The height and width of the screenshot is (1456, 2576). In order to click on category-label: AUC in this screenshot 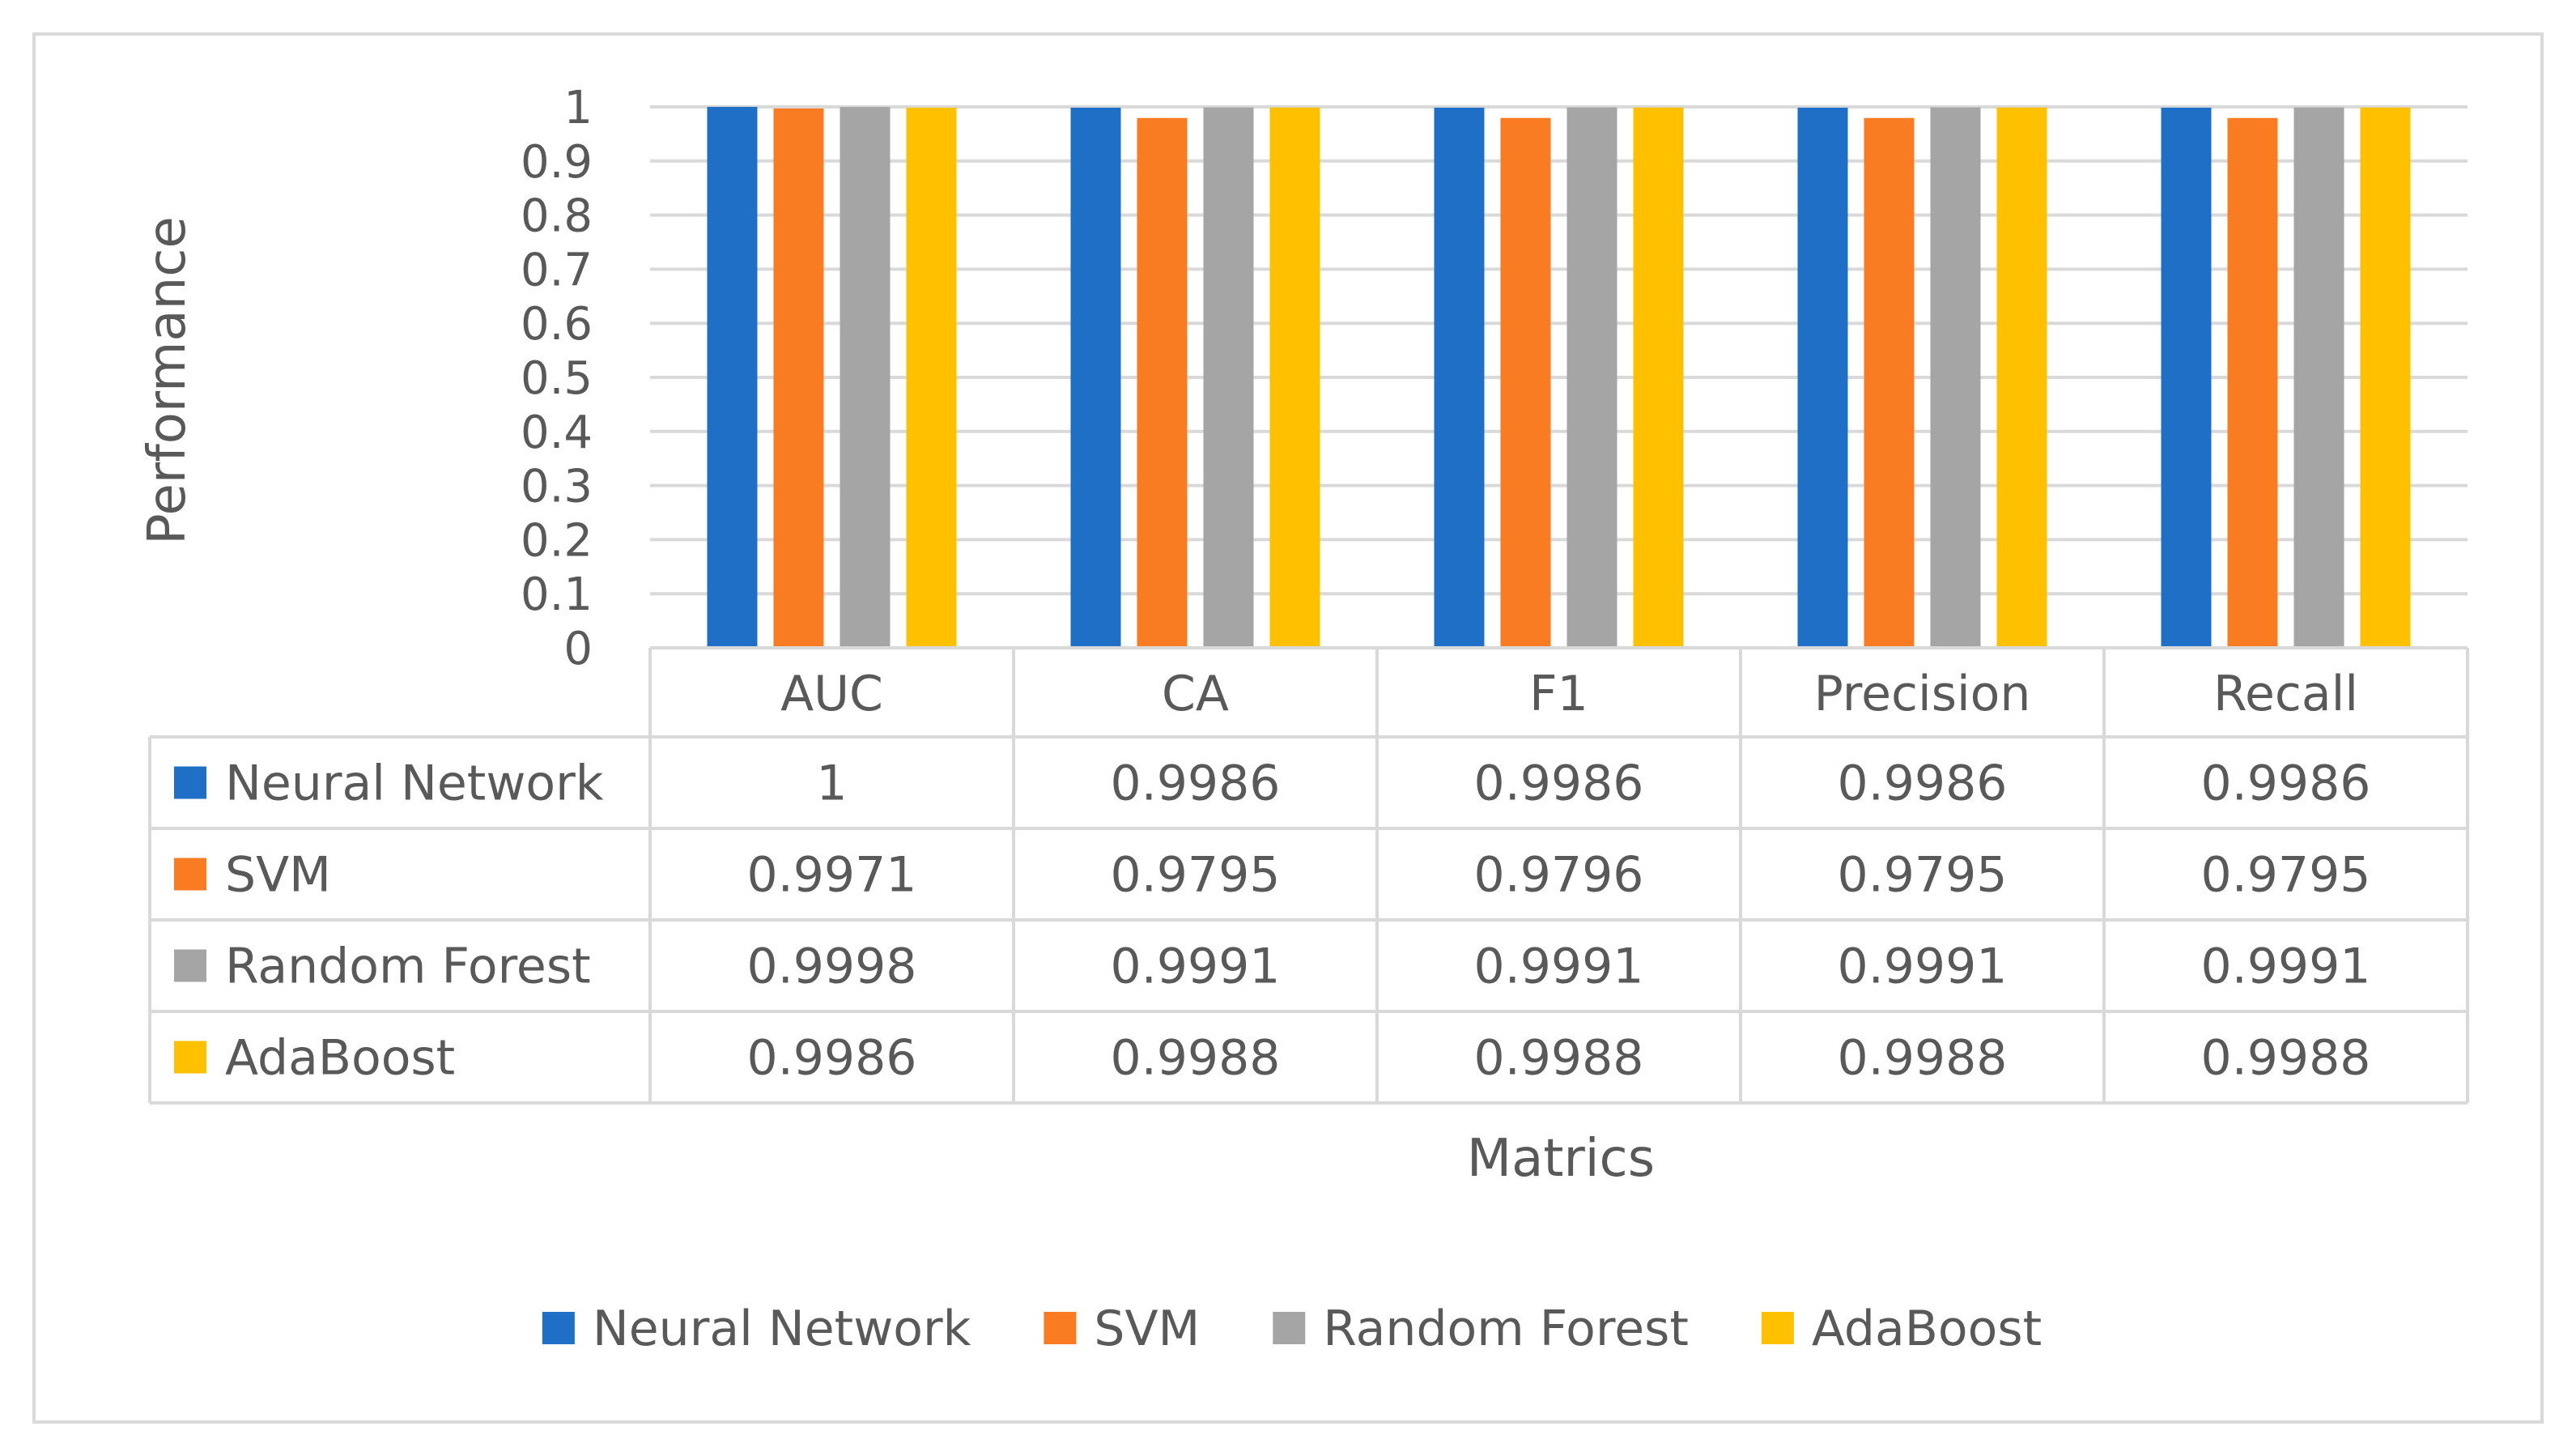, I will do `click(832, 694)`.